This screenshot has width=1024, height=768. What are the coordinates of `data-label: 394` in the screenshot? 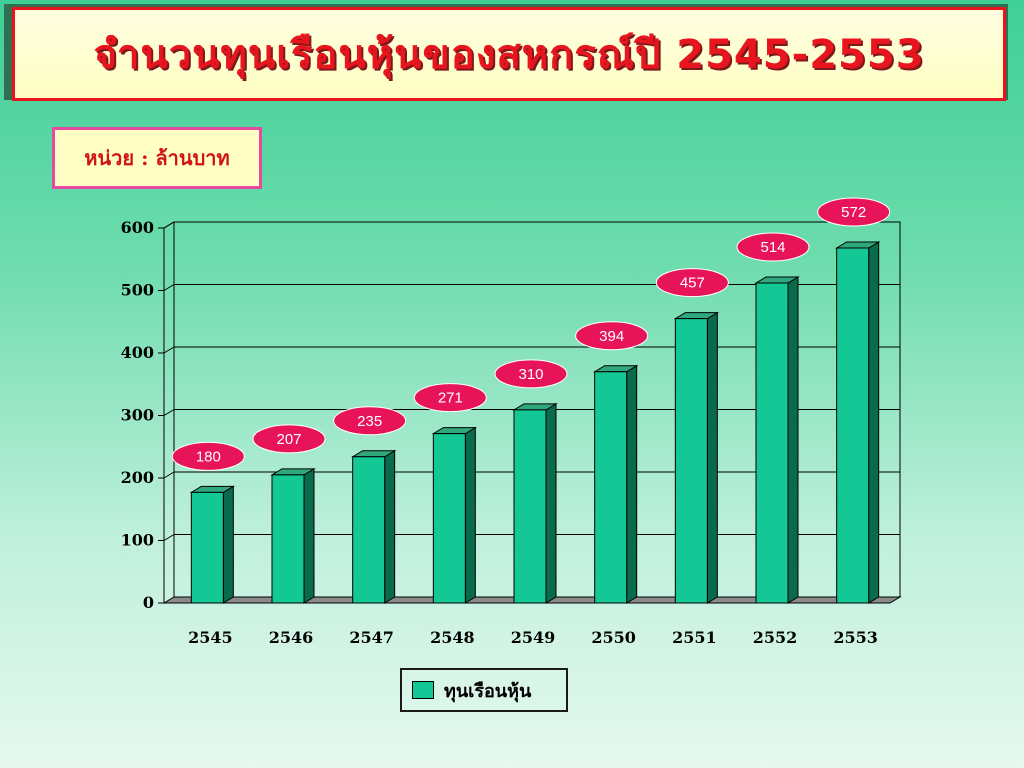 It's located at (611, 336).